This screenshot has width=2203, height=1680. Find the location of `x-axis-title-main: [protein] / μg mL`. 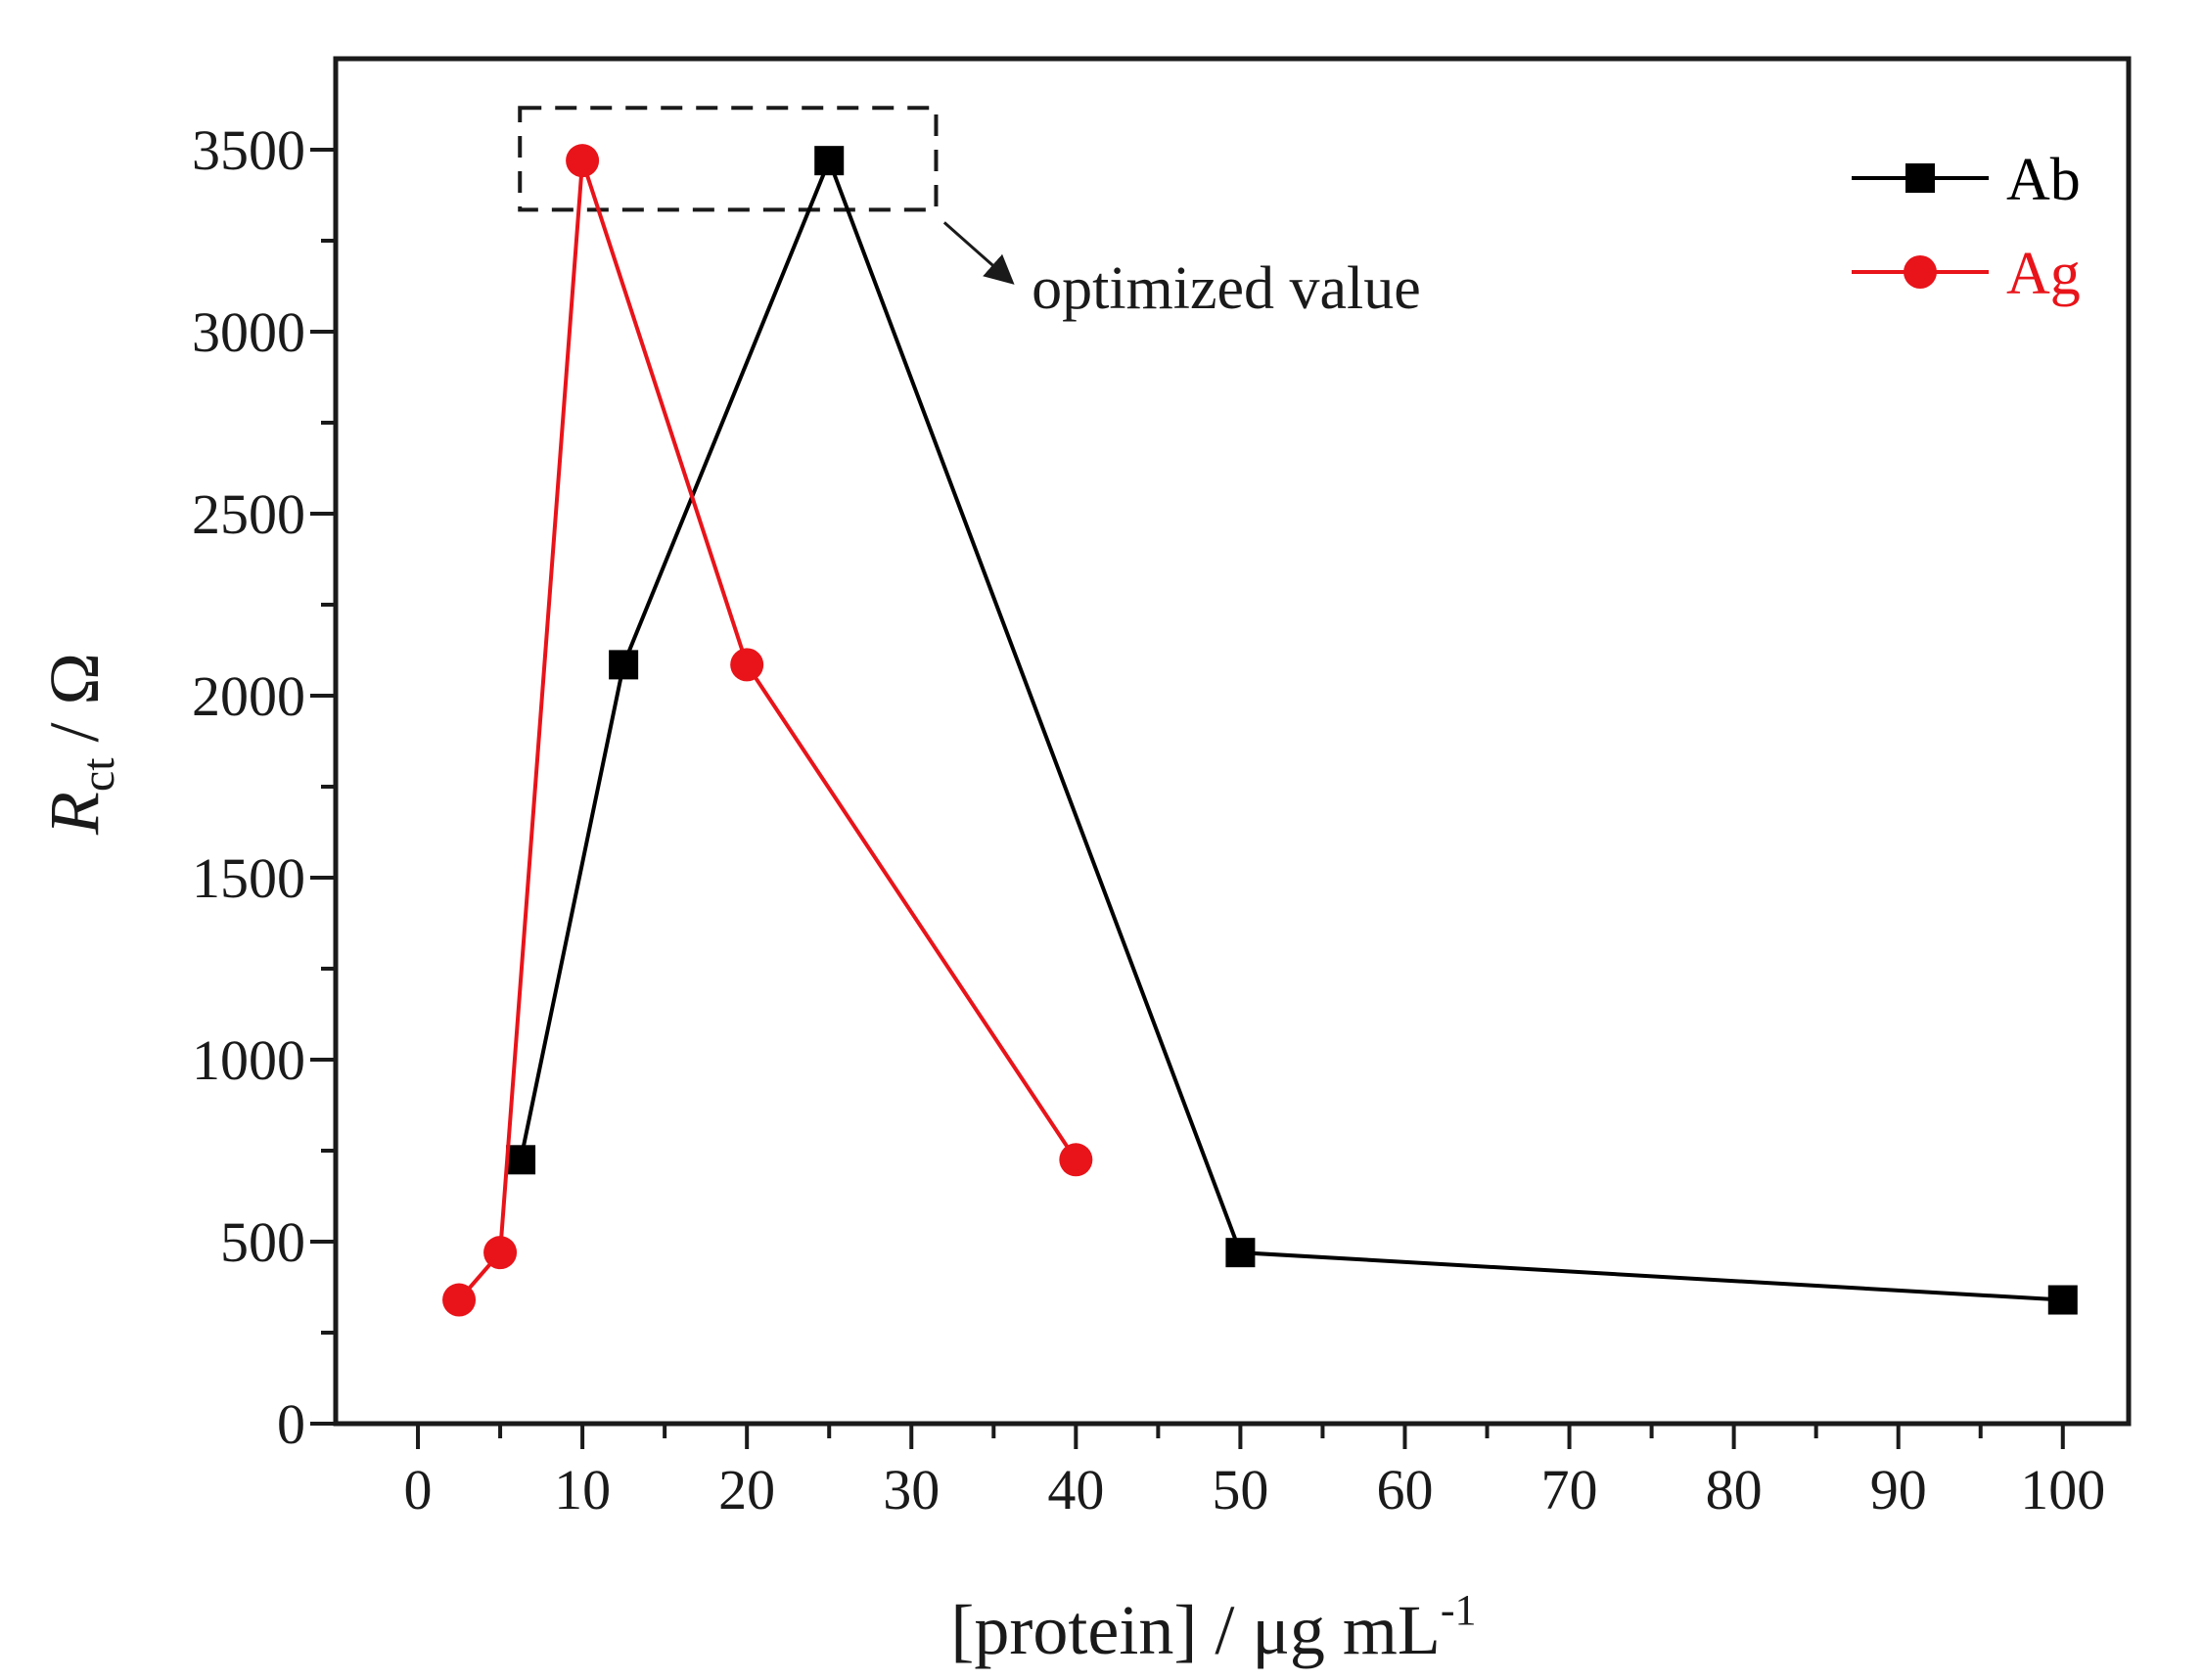

x-axis-title-main: [protein] / μg mL is located at coordinates (1195, 1630).